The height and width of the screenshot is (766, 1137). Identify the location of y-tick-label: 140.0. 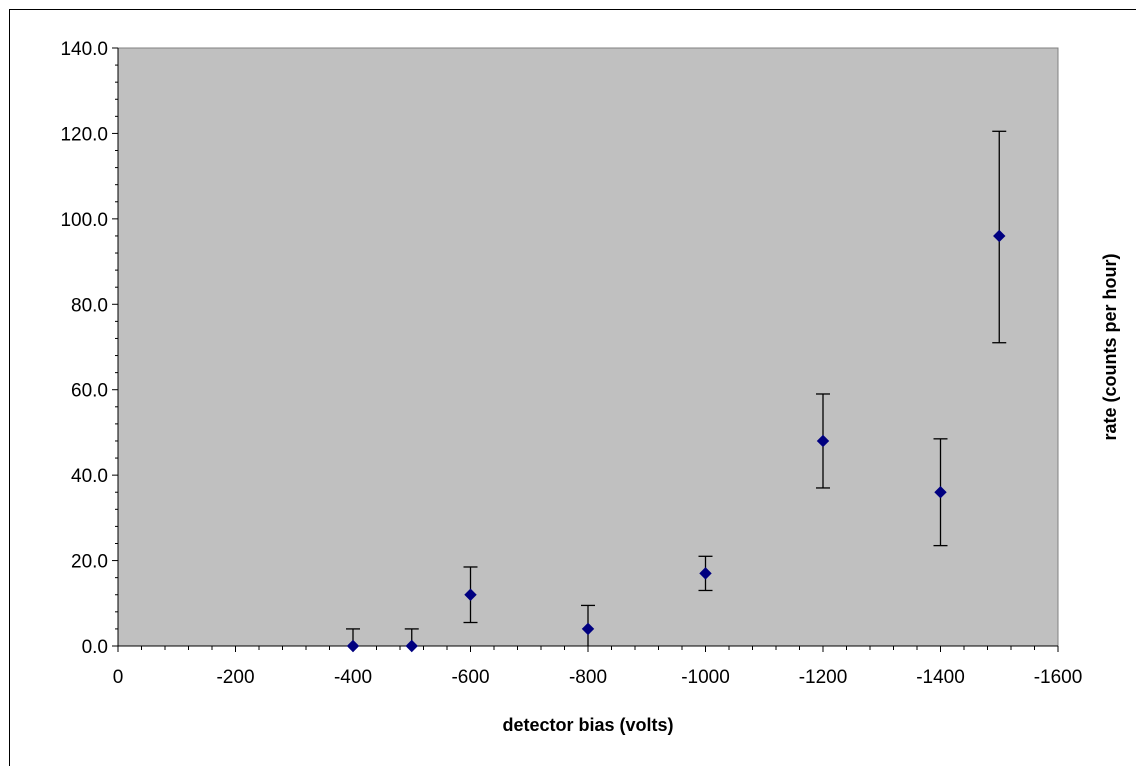
(84, 49).